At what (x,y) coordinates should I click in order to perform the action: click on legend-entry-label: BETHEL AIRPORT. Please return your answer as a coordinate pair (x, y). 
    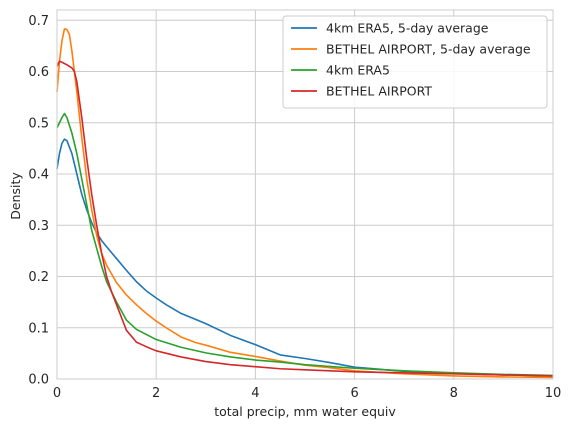
    Looking at the image, I should click on (379, 91).